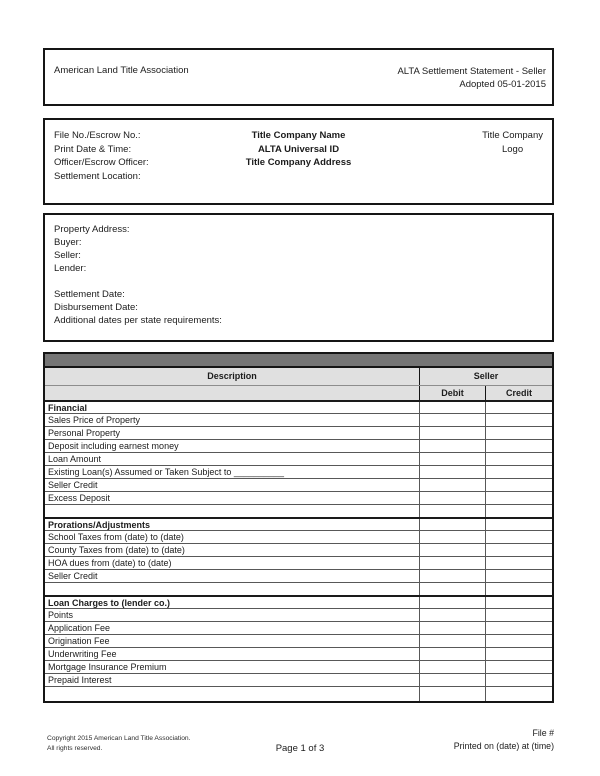 The height and width of the screenshot is (776, 600). Describe the element at coordinates (232, 498) in the screenshot. I see `row-description: Excess Deposit` at that location.